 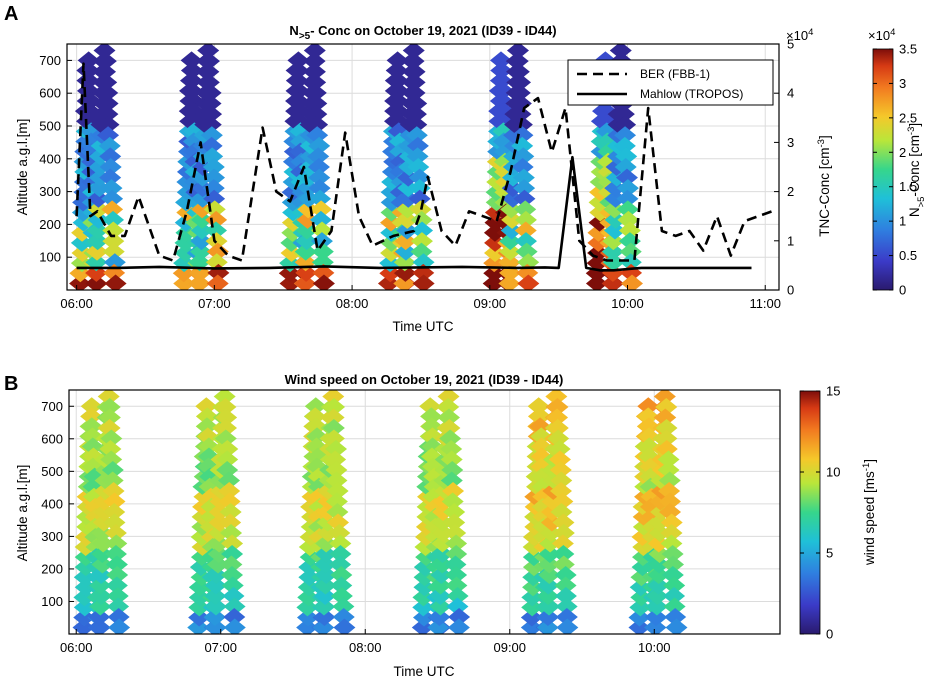 I want to click on panel-b-ytick-label: 600, so click(x=52, y=438).